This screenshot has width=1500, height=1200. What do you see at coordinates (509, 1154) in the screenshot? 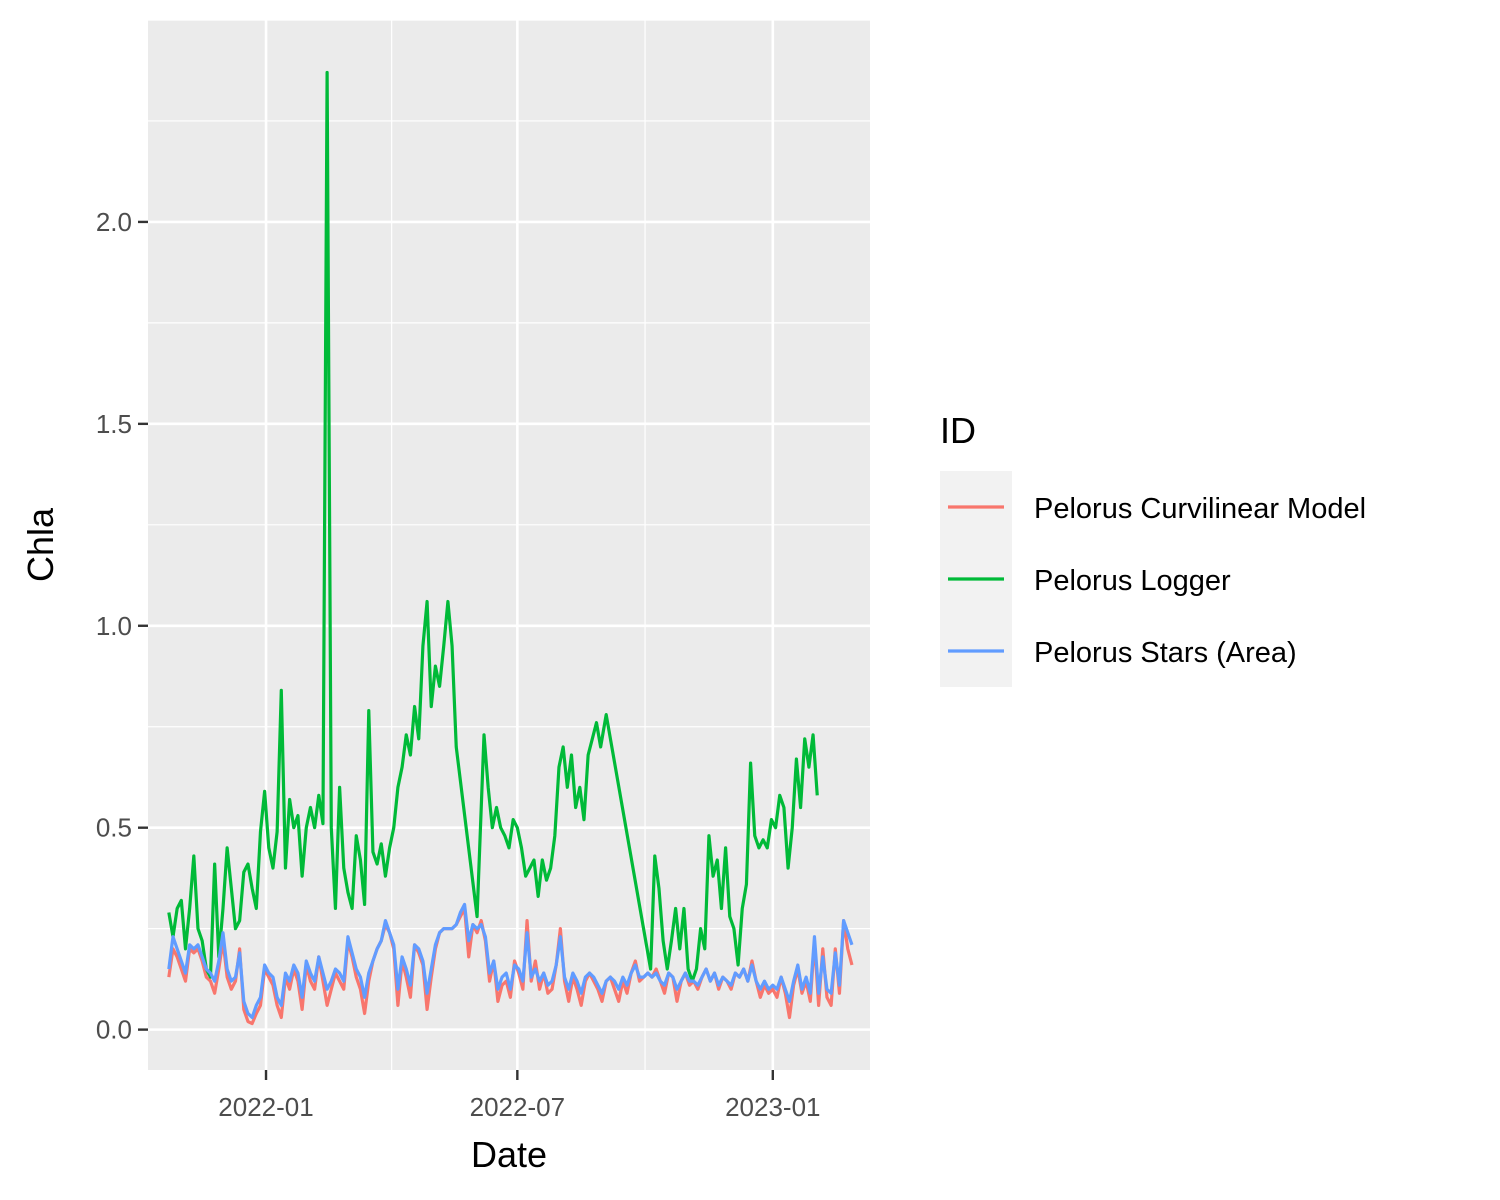
I see `x-axis-title: Date` at bounding box center [509, 1154].